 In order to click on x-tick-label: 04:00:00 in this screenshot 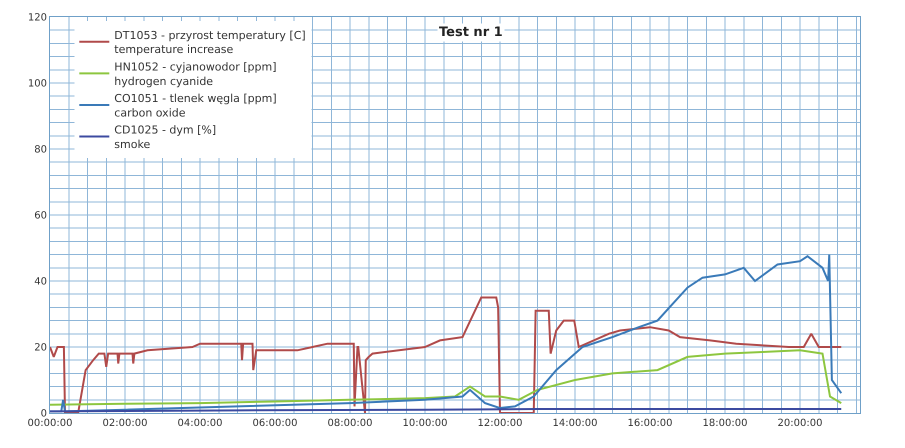, I will do `click(200, 423)`.